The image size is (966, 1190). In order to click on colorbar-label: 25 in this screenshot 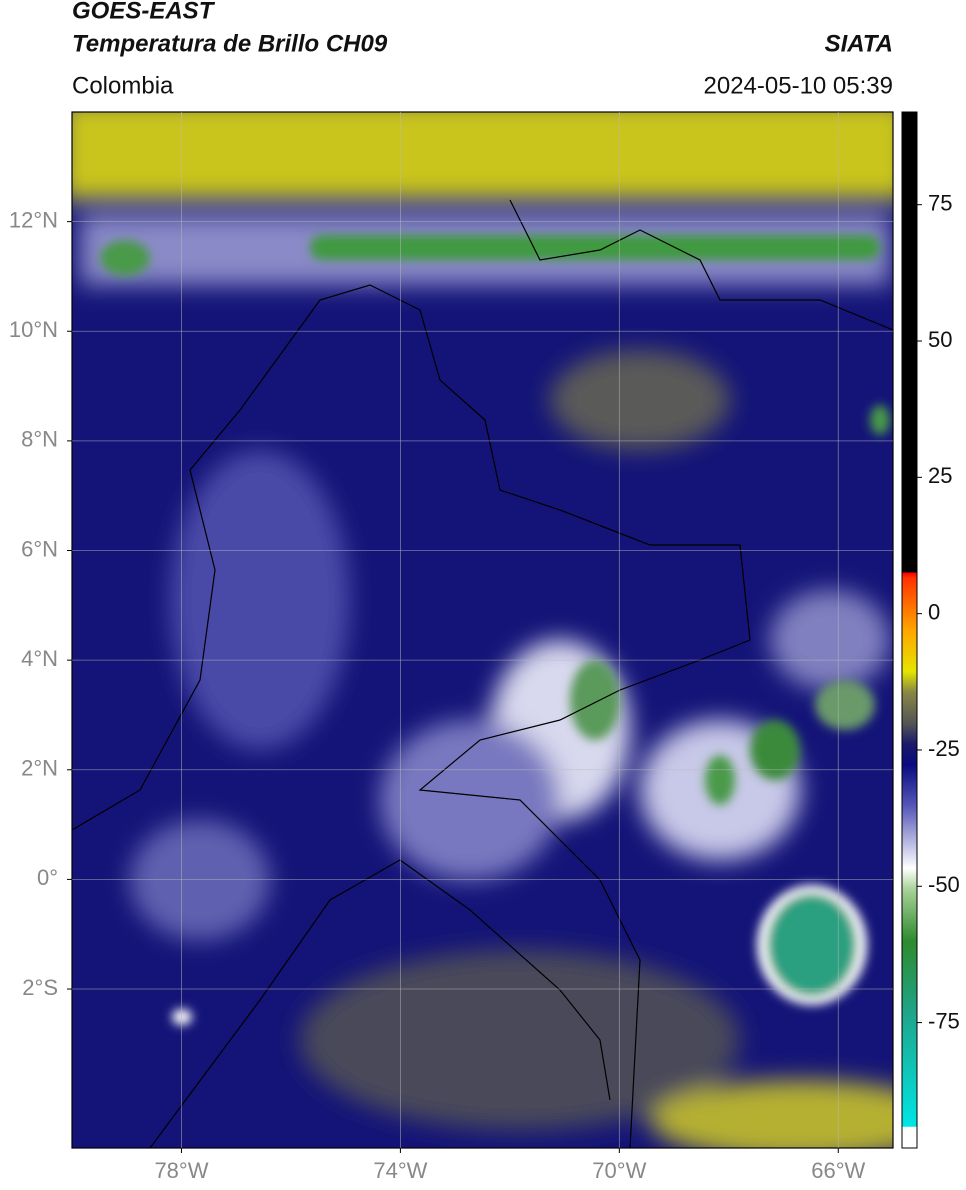, I will do `click(940, 475)`.